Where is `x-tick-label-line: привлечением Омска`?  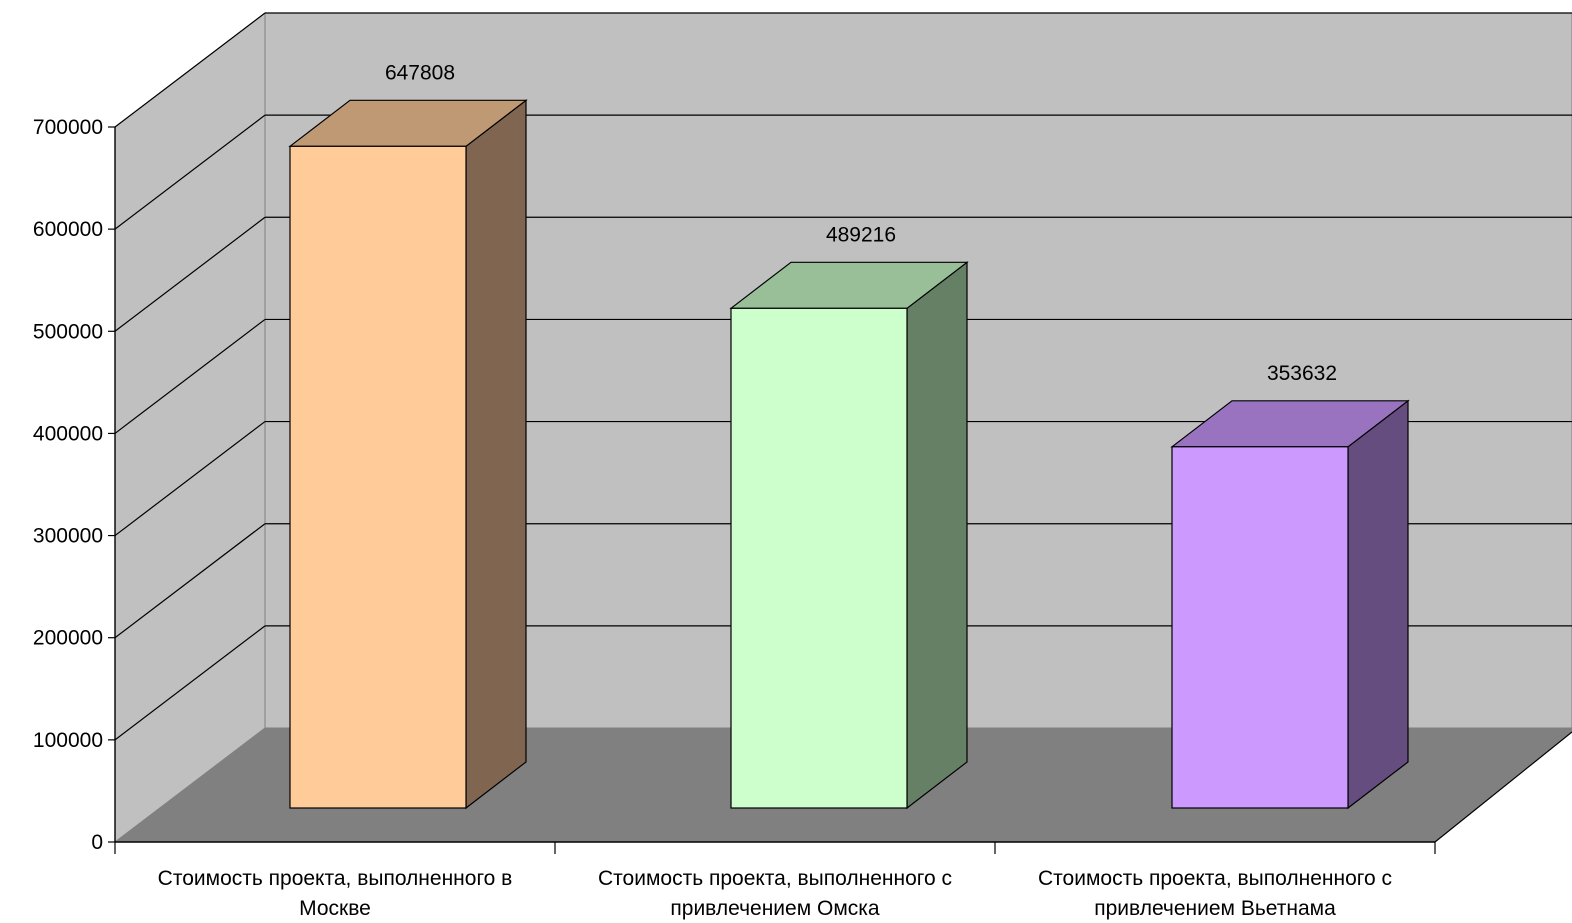 x-tick-label-line: привлечением Омска is located at coordinates (775, 908).